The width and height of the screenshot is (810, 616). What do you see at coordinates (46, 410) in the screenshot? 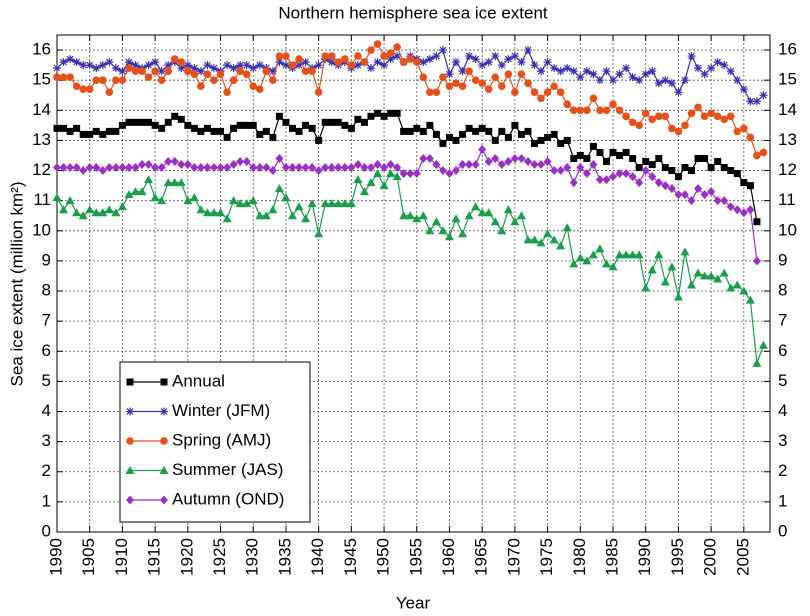
I see `y-tick-label: 4` at bounding box center [46, 410].